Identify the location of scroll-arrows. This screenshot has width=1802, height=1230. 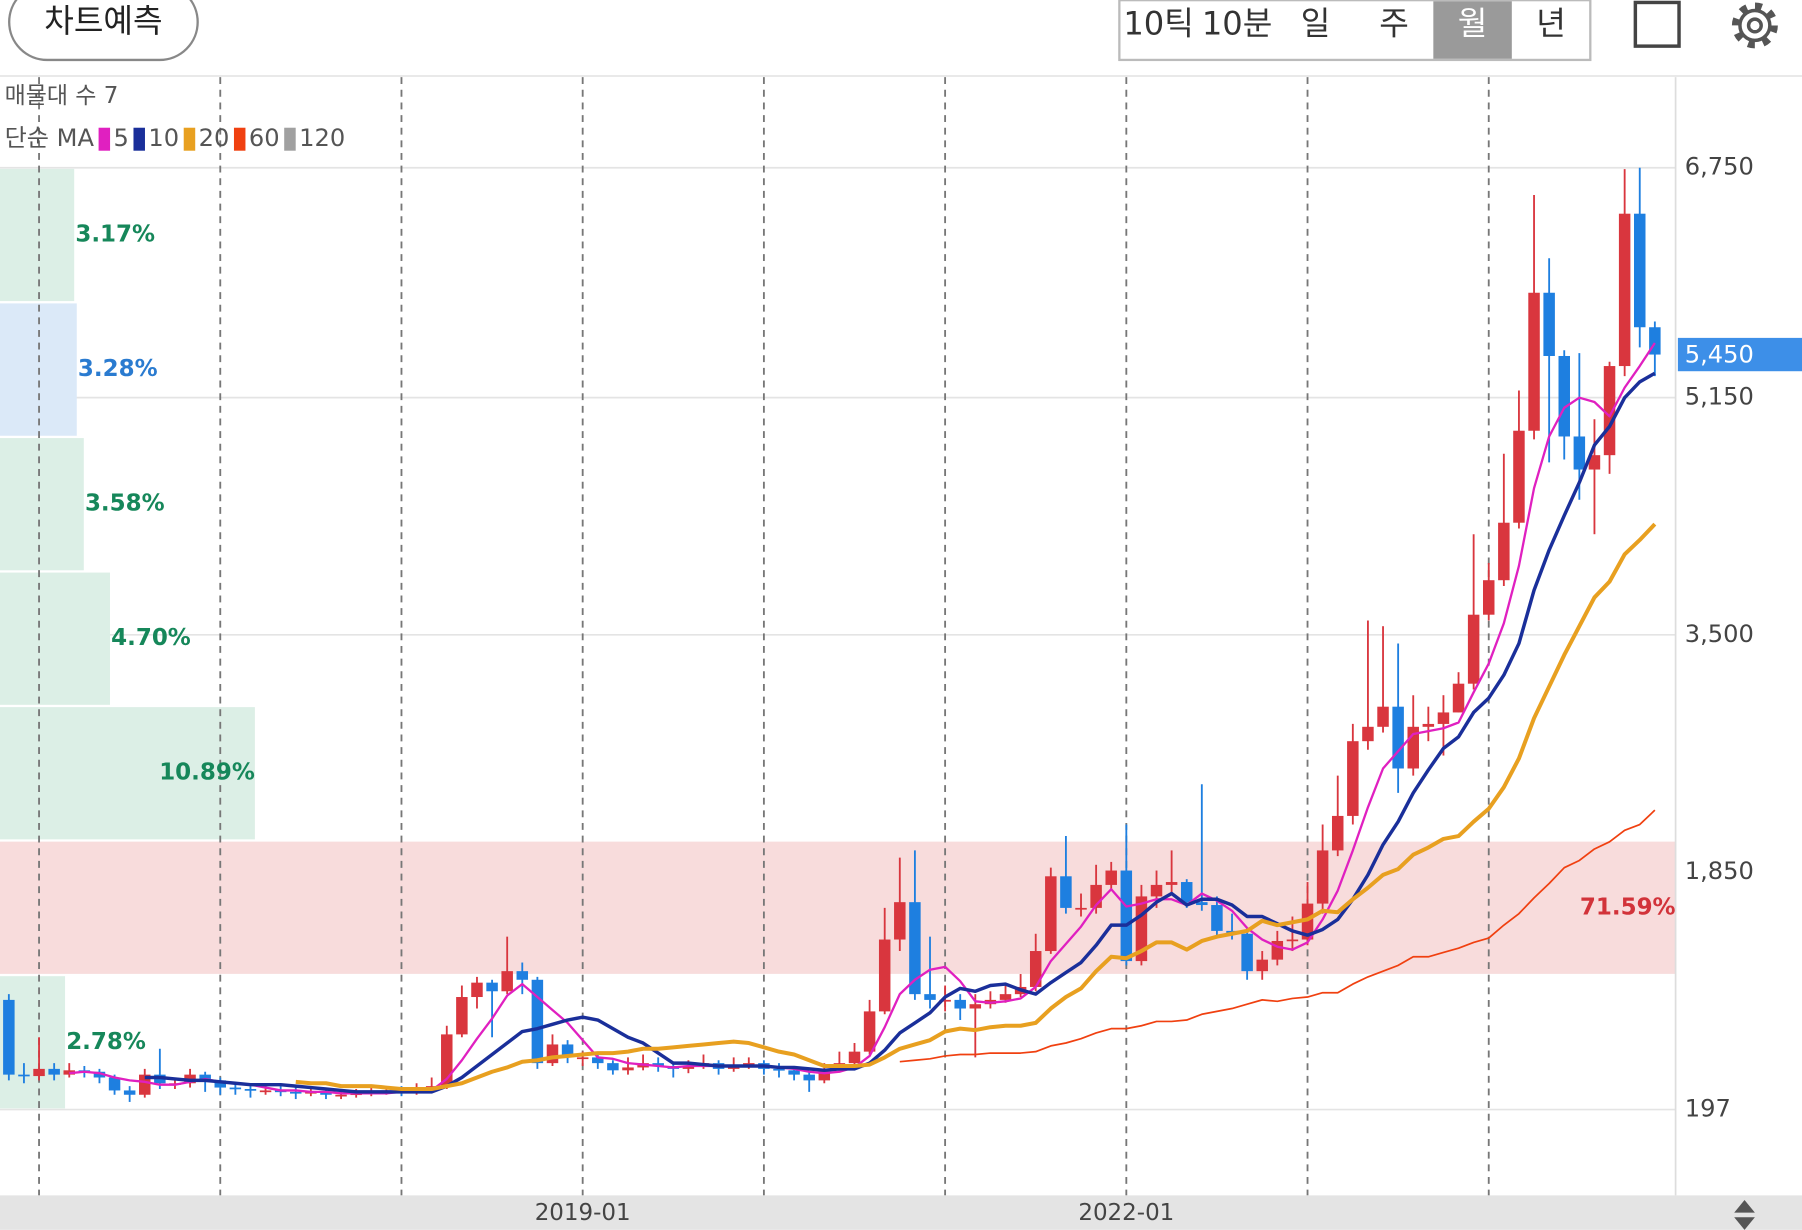
(1744, 1214).